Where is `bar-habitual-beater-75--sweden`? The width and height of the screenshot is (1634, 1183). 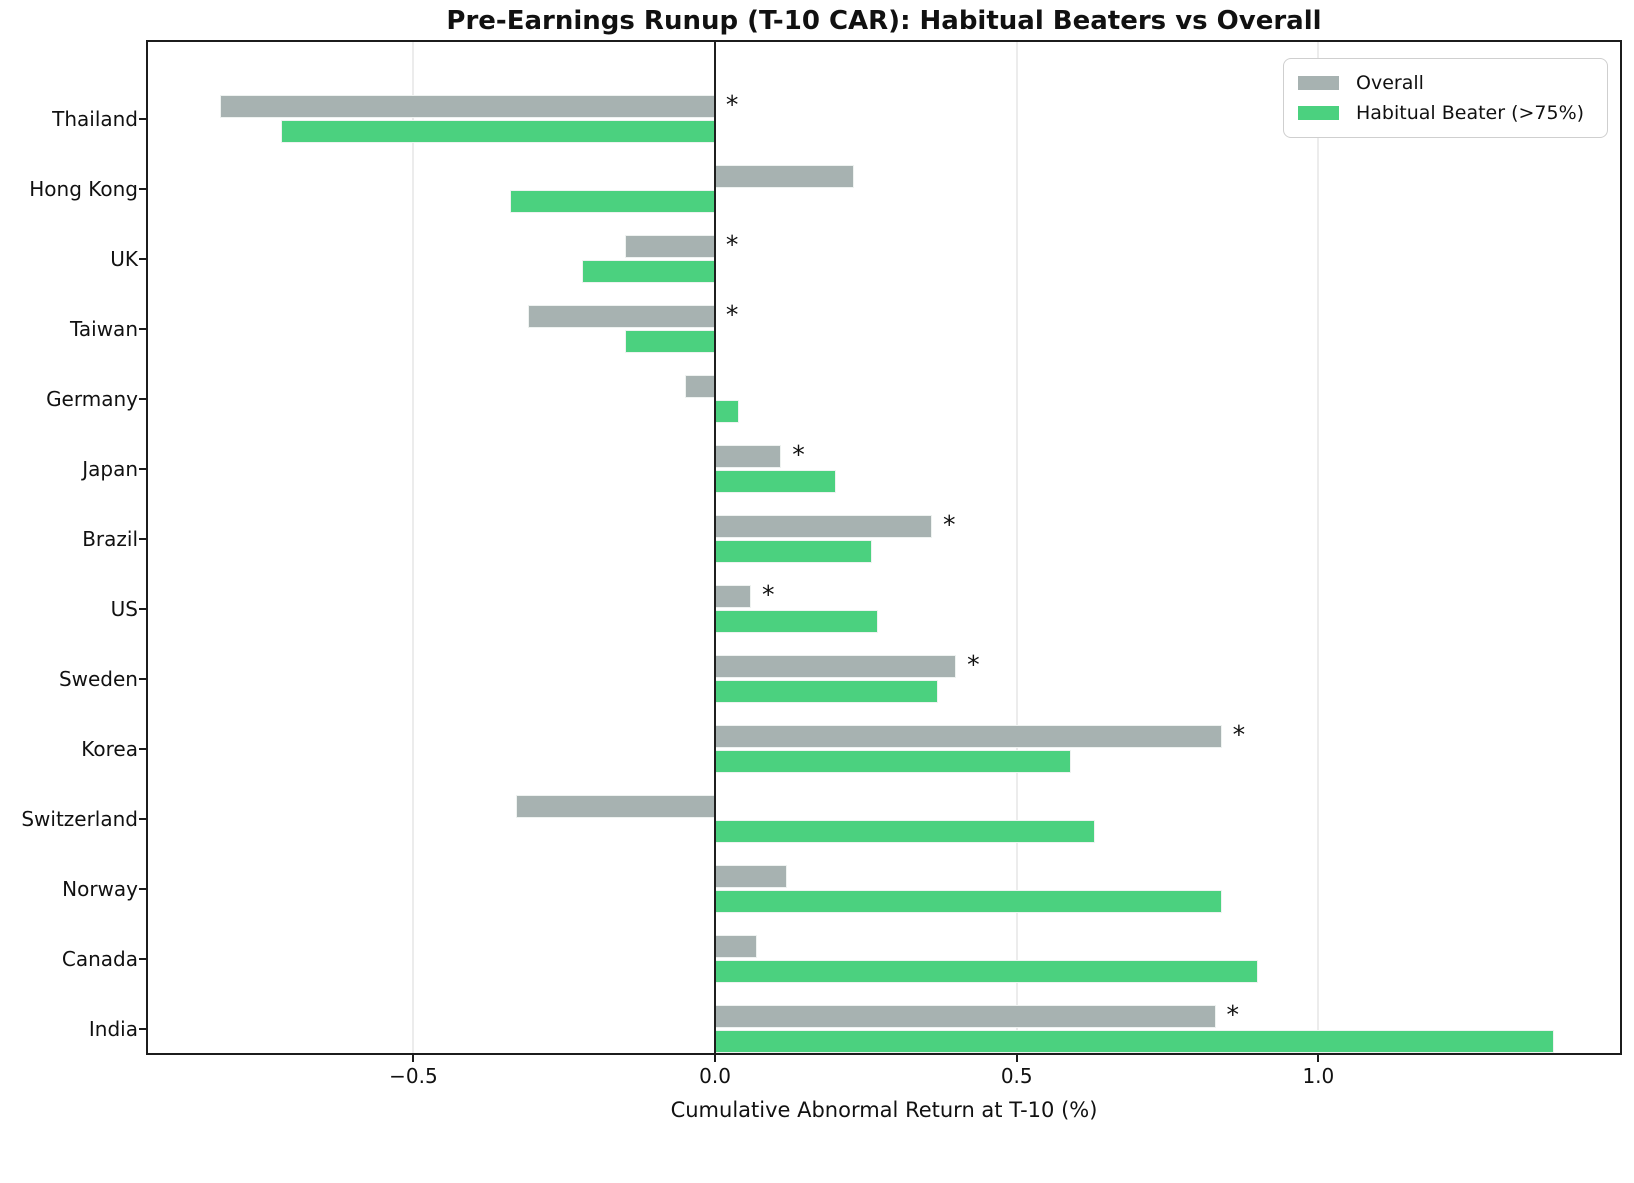
bar-habitual-beater-75--sweden is located at coordinates (827, 691).